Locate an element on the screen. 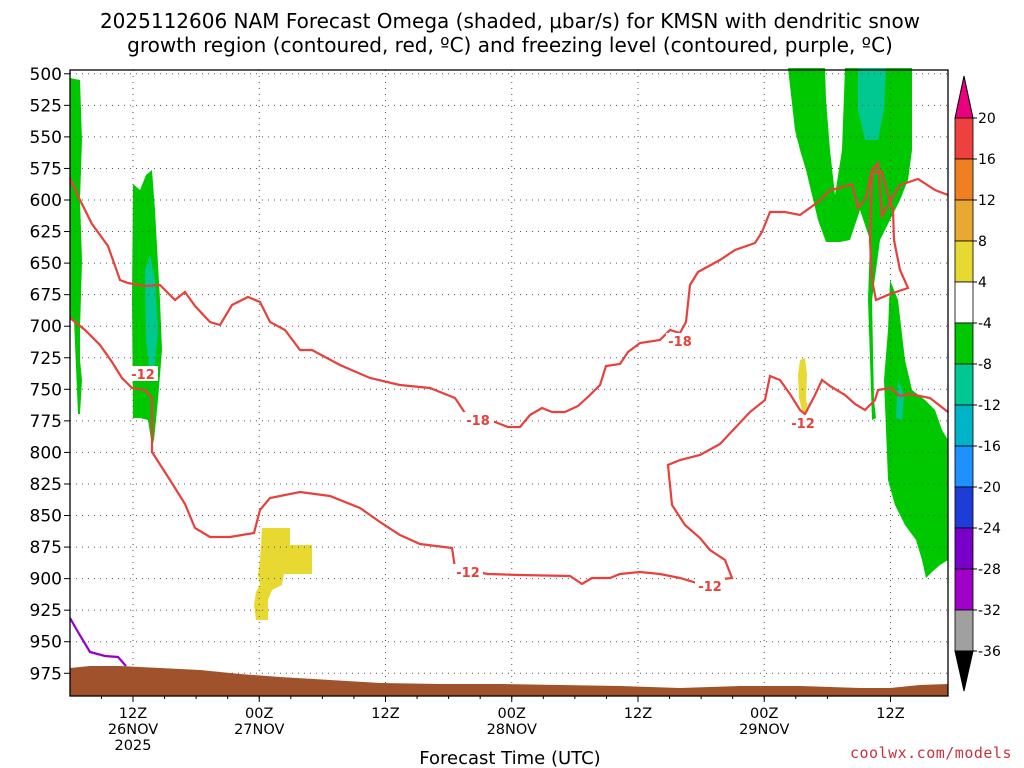 This screenshot has height=768, width=1024. omega-shade-yellow-27nov is located at coordinates (283, 574).